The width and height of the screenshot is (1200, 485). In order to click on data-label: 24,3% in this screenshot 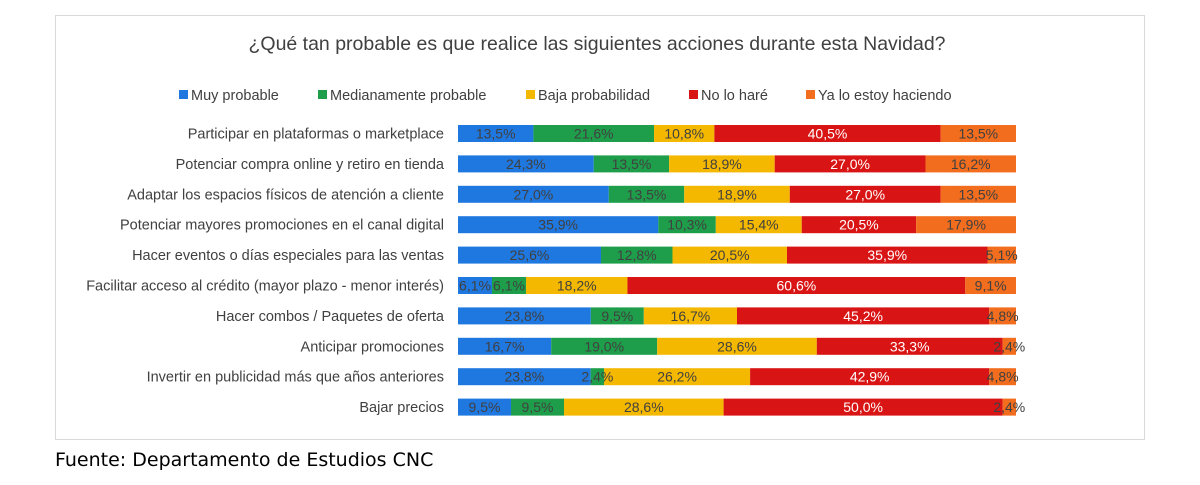, I will do `click(526, 164)`.